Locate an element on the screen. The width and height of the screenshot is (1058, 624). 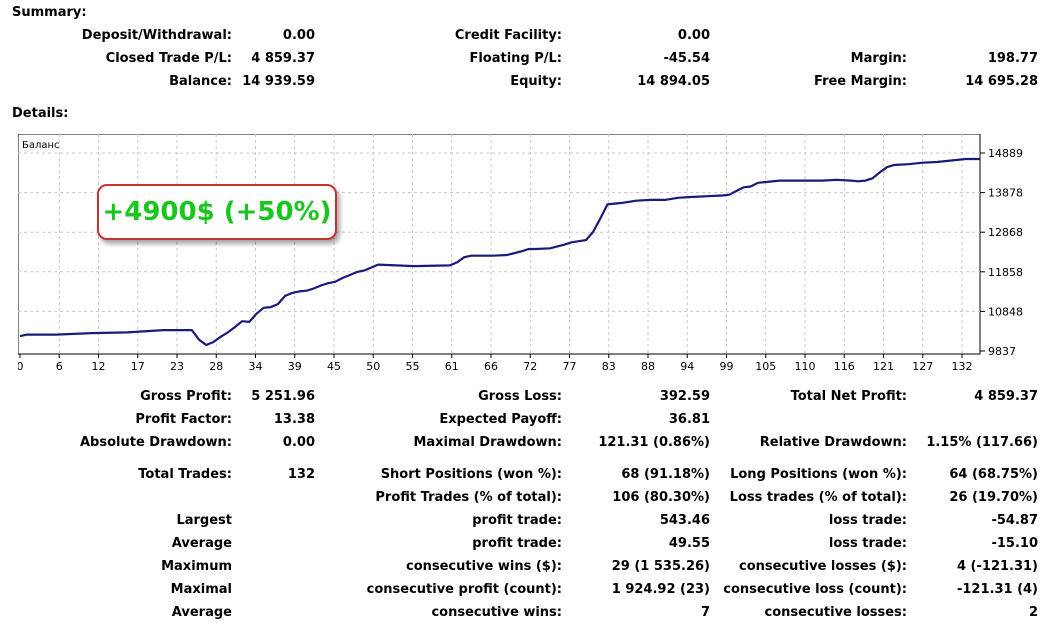
stat-value: 106 (80.30%) is located at coordinates (661, 497).